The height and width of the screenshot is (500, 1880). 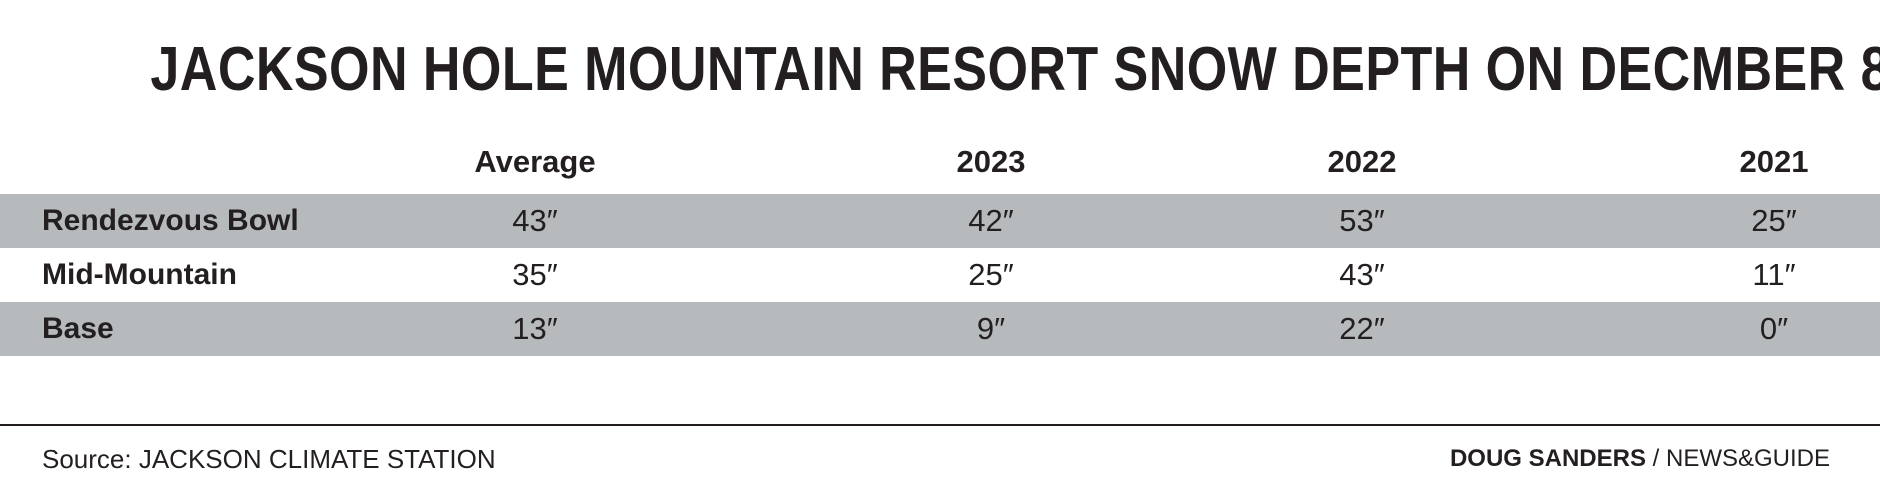 I want to click on credit-author: DOUG SANDERS, so click(x=1547, y=458).